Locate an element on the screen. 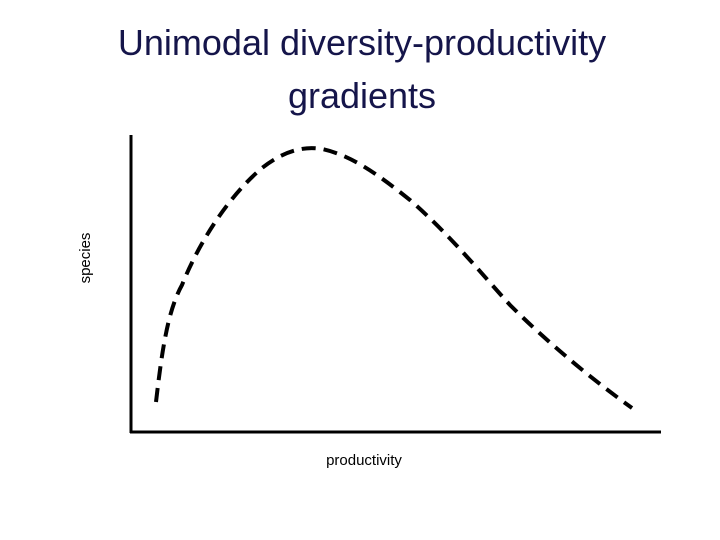  title-line: gradients is located at coordinates (362, 95).